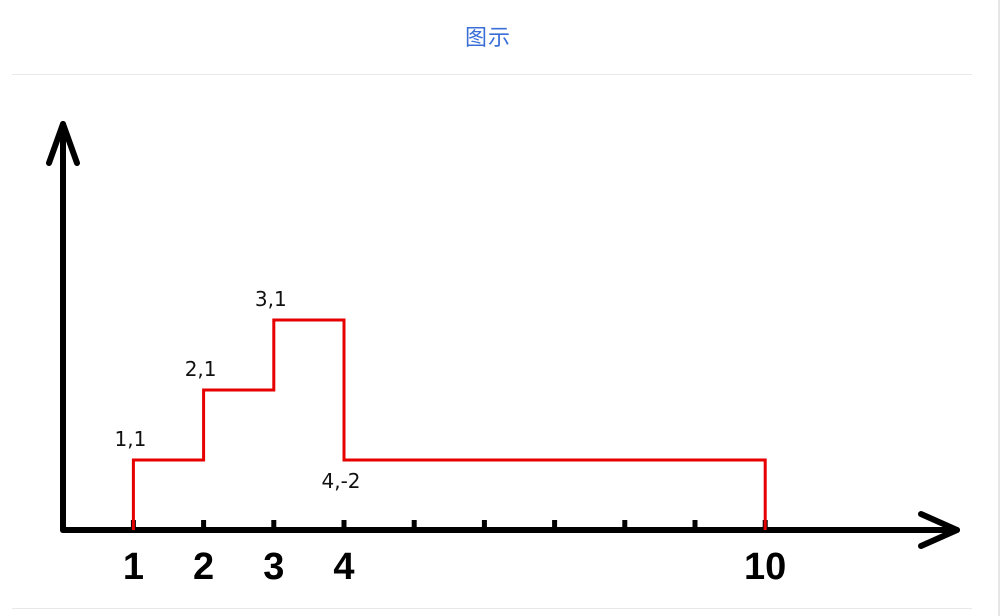 The image size is (1000, 616). What do you see at coordinates (133, 567) in the screenshot?
I see `x-tick-label-1: 1` at bounding box center [133, 567].